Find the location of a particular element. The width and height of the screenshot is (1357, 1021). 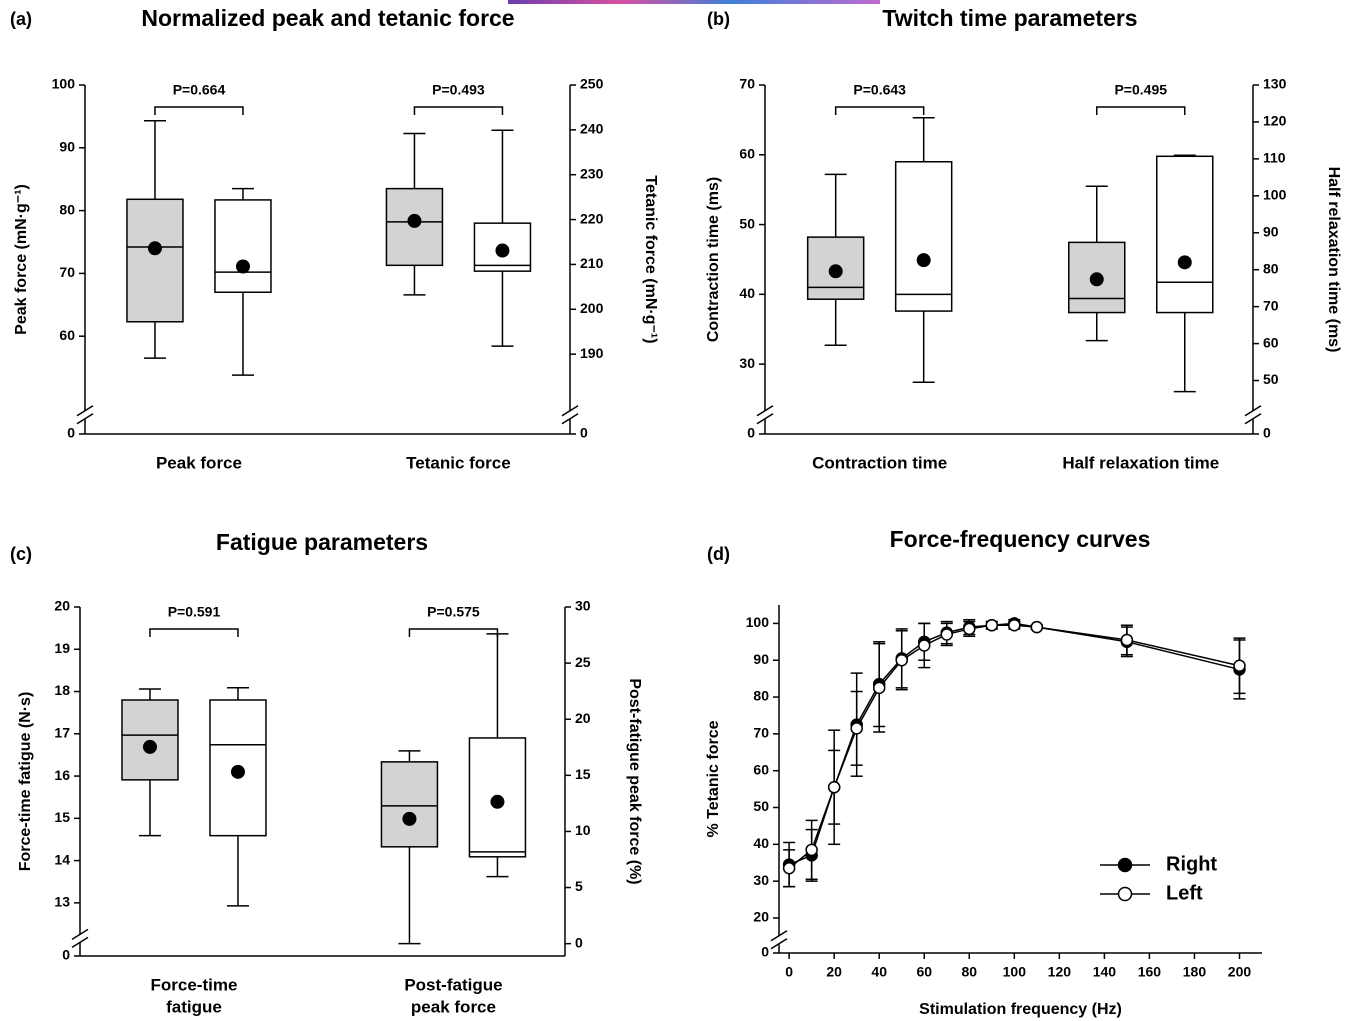

x-tick-label: 140 is located at coordinates (1105, 972).